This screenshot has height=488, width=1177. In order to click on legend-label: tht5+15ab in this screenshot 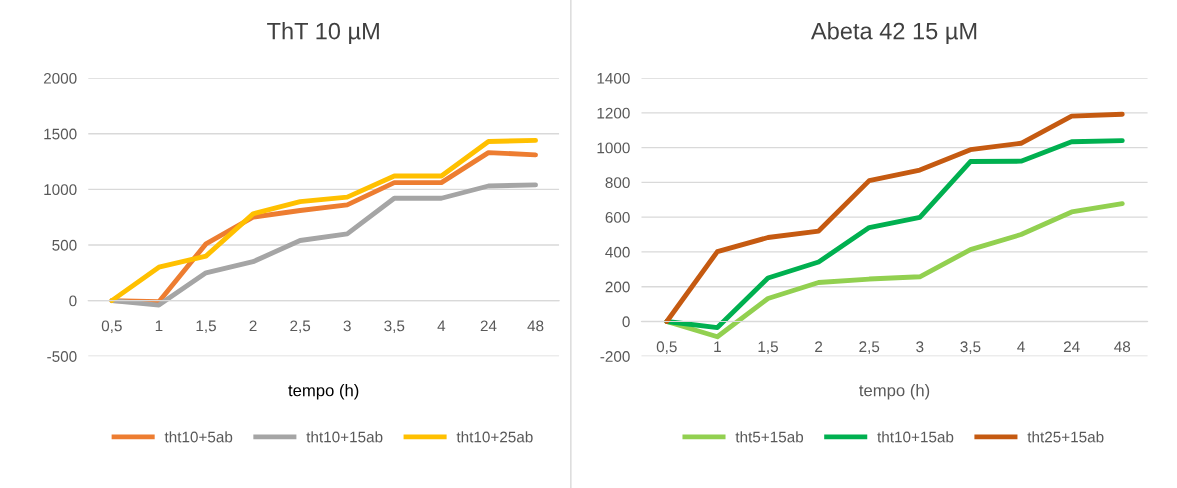, I will do `click(769, 437)`.